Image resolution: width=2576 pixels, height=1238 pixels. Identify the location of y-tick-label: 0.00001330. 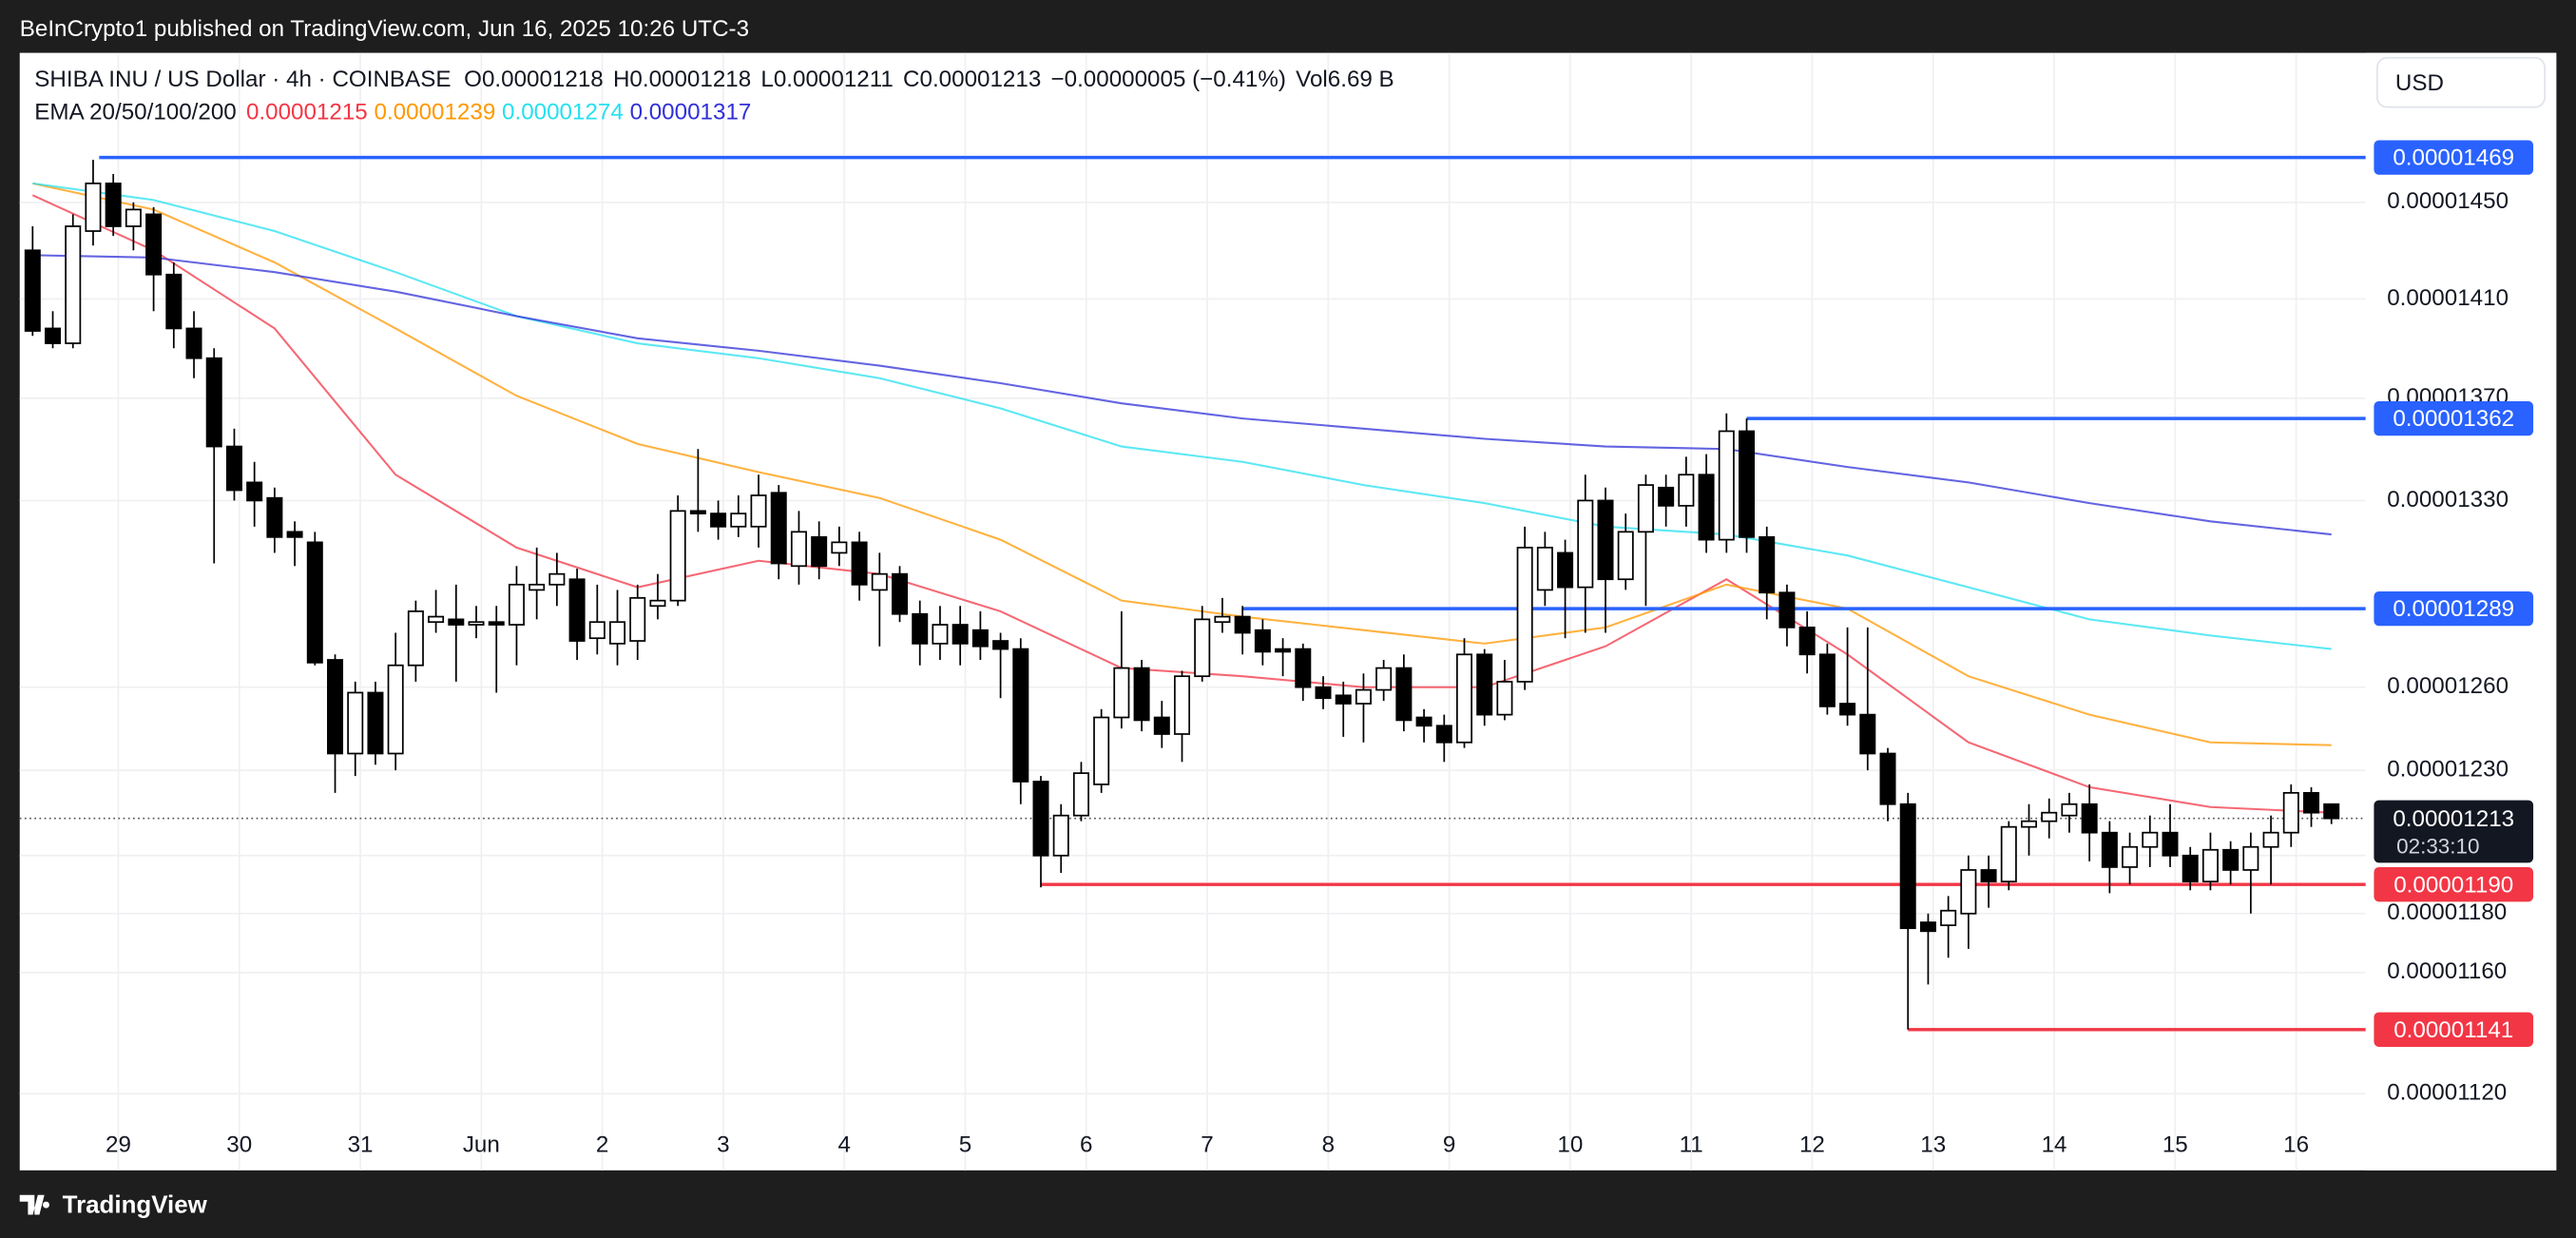
(2448, 500).